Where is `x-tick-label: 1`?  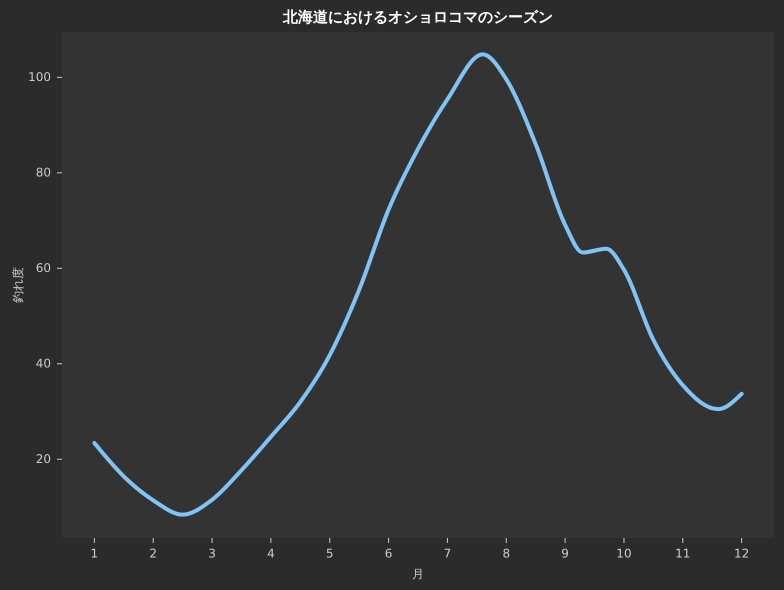
x-tick-label: 1 is located at coordinates (94, 553).